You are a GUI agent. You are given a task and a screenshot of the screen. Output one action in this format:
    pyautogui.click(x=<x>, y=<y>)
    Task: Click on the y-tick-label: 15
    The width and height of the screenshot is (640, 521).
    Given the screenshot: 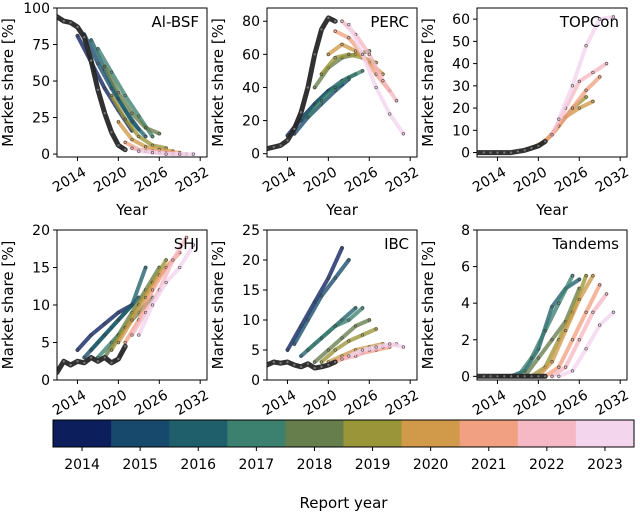 What is the action you would take?
    pyautogui.click(x=251, y=291)
    